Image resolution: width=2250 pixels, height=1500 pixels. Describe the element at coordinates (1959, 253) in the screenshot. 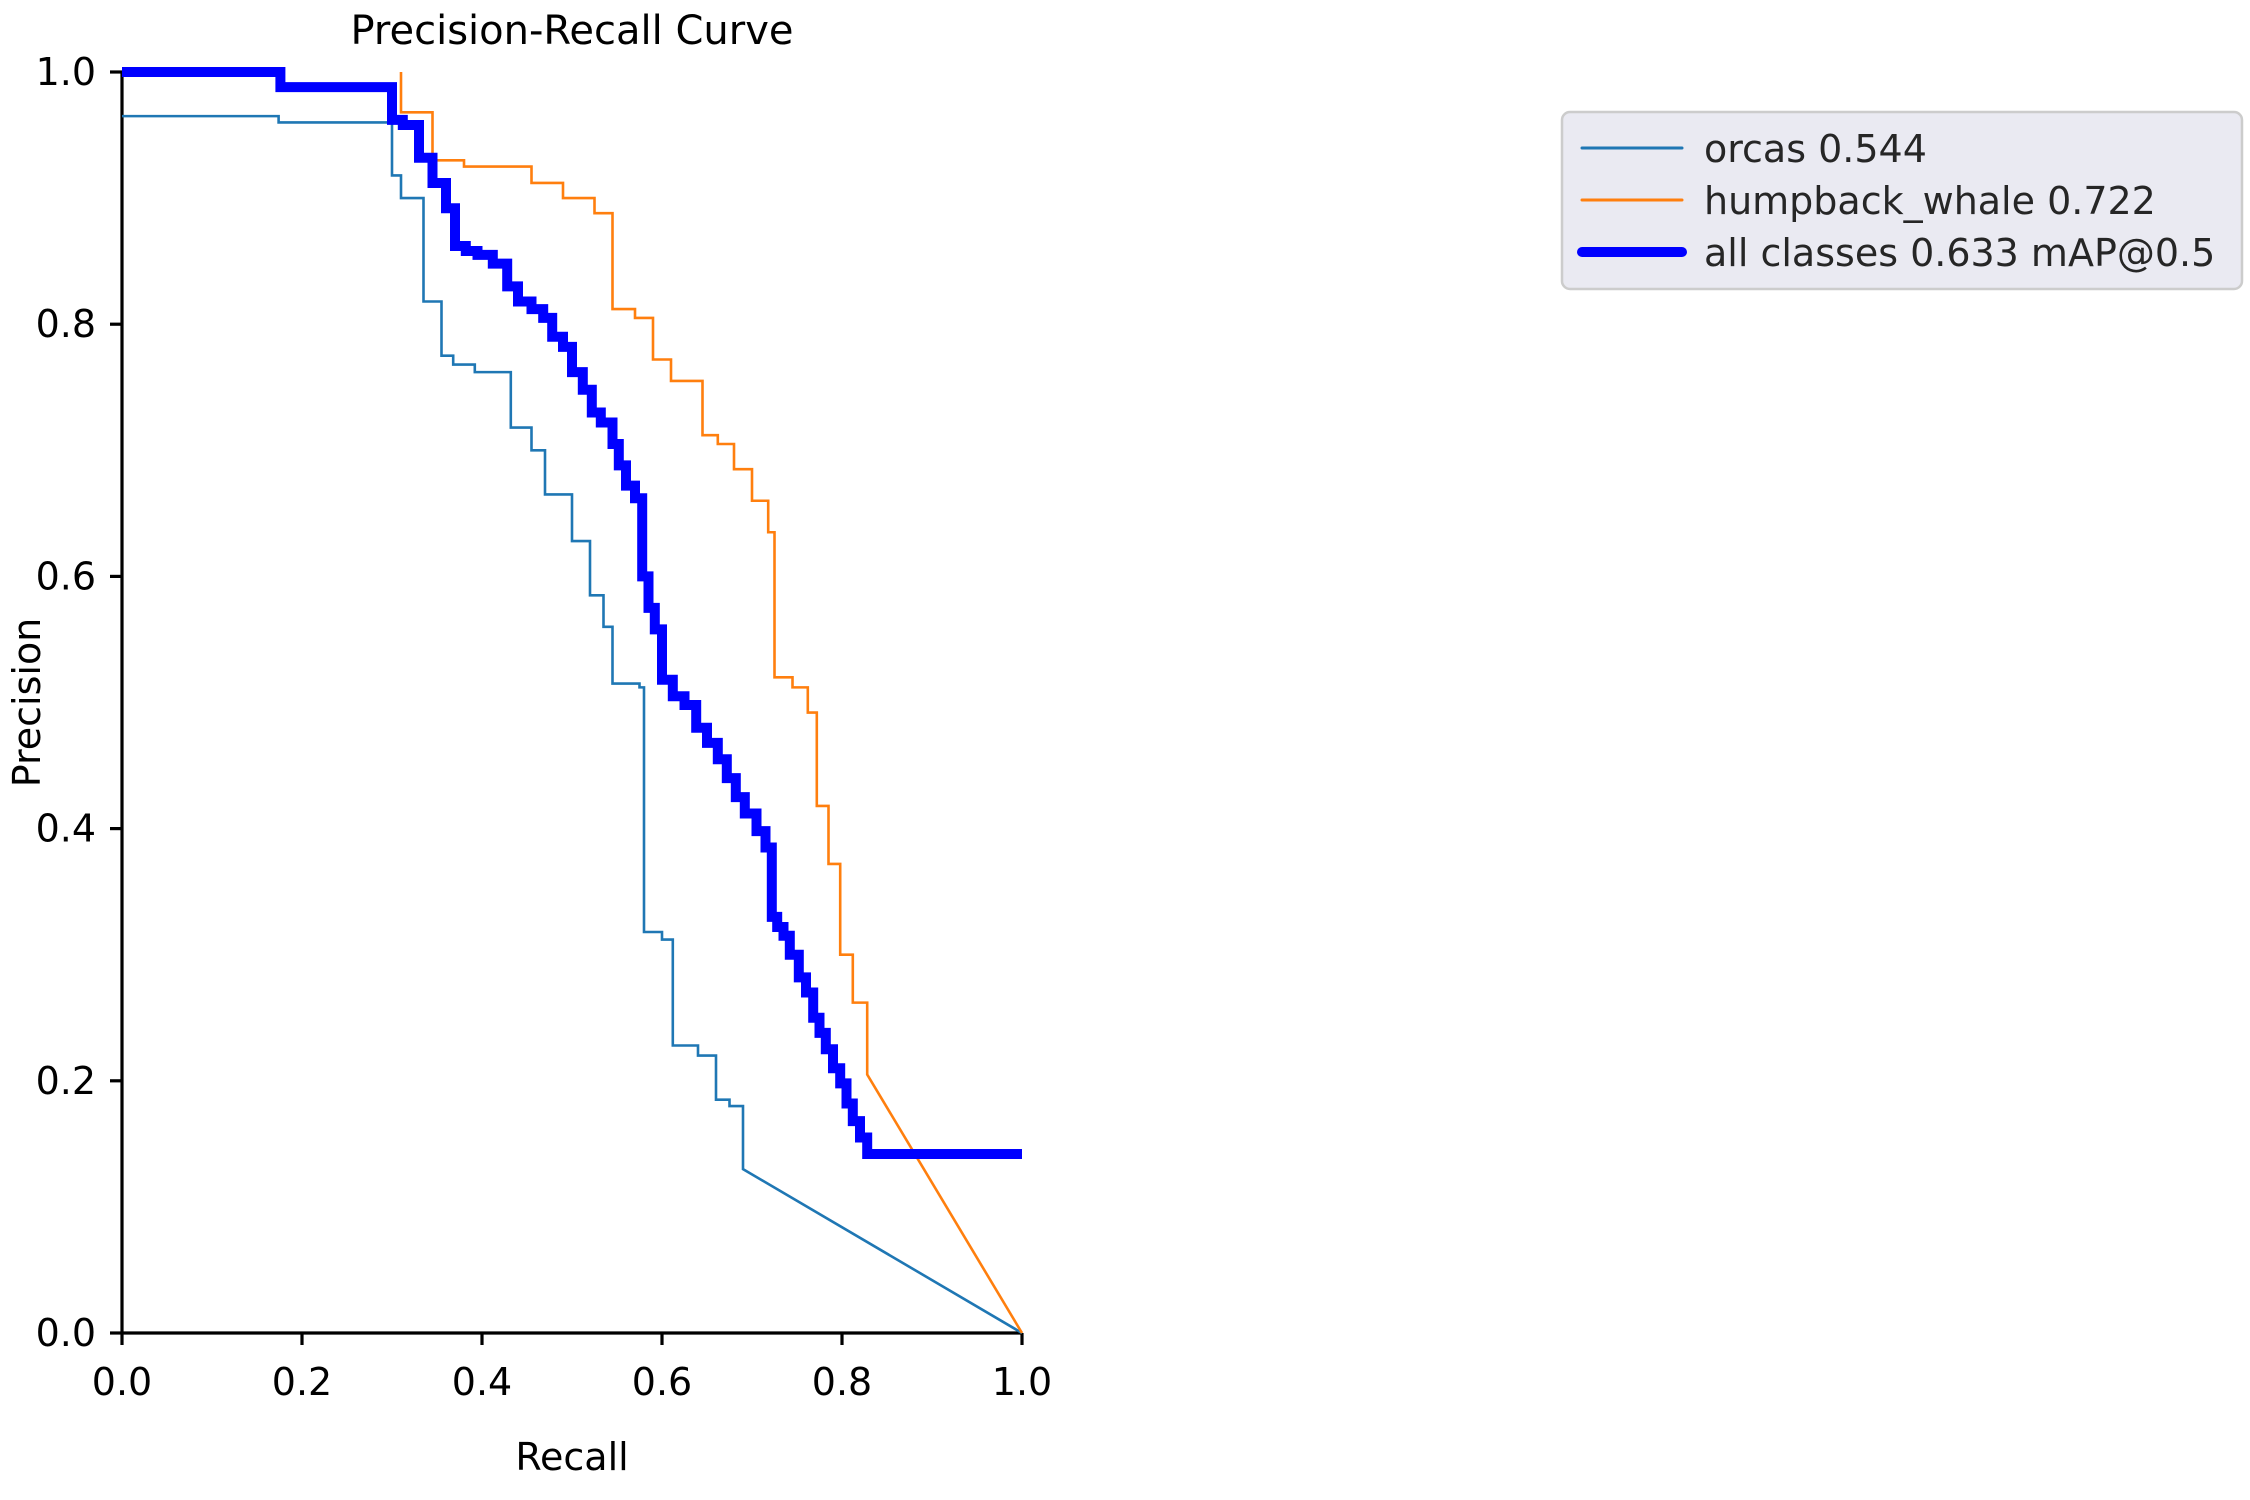

I see `legend-label-2: all classes 0.633 mAP@0.5` at that location.